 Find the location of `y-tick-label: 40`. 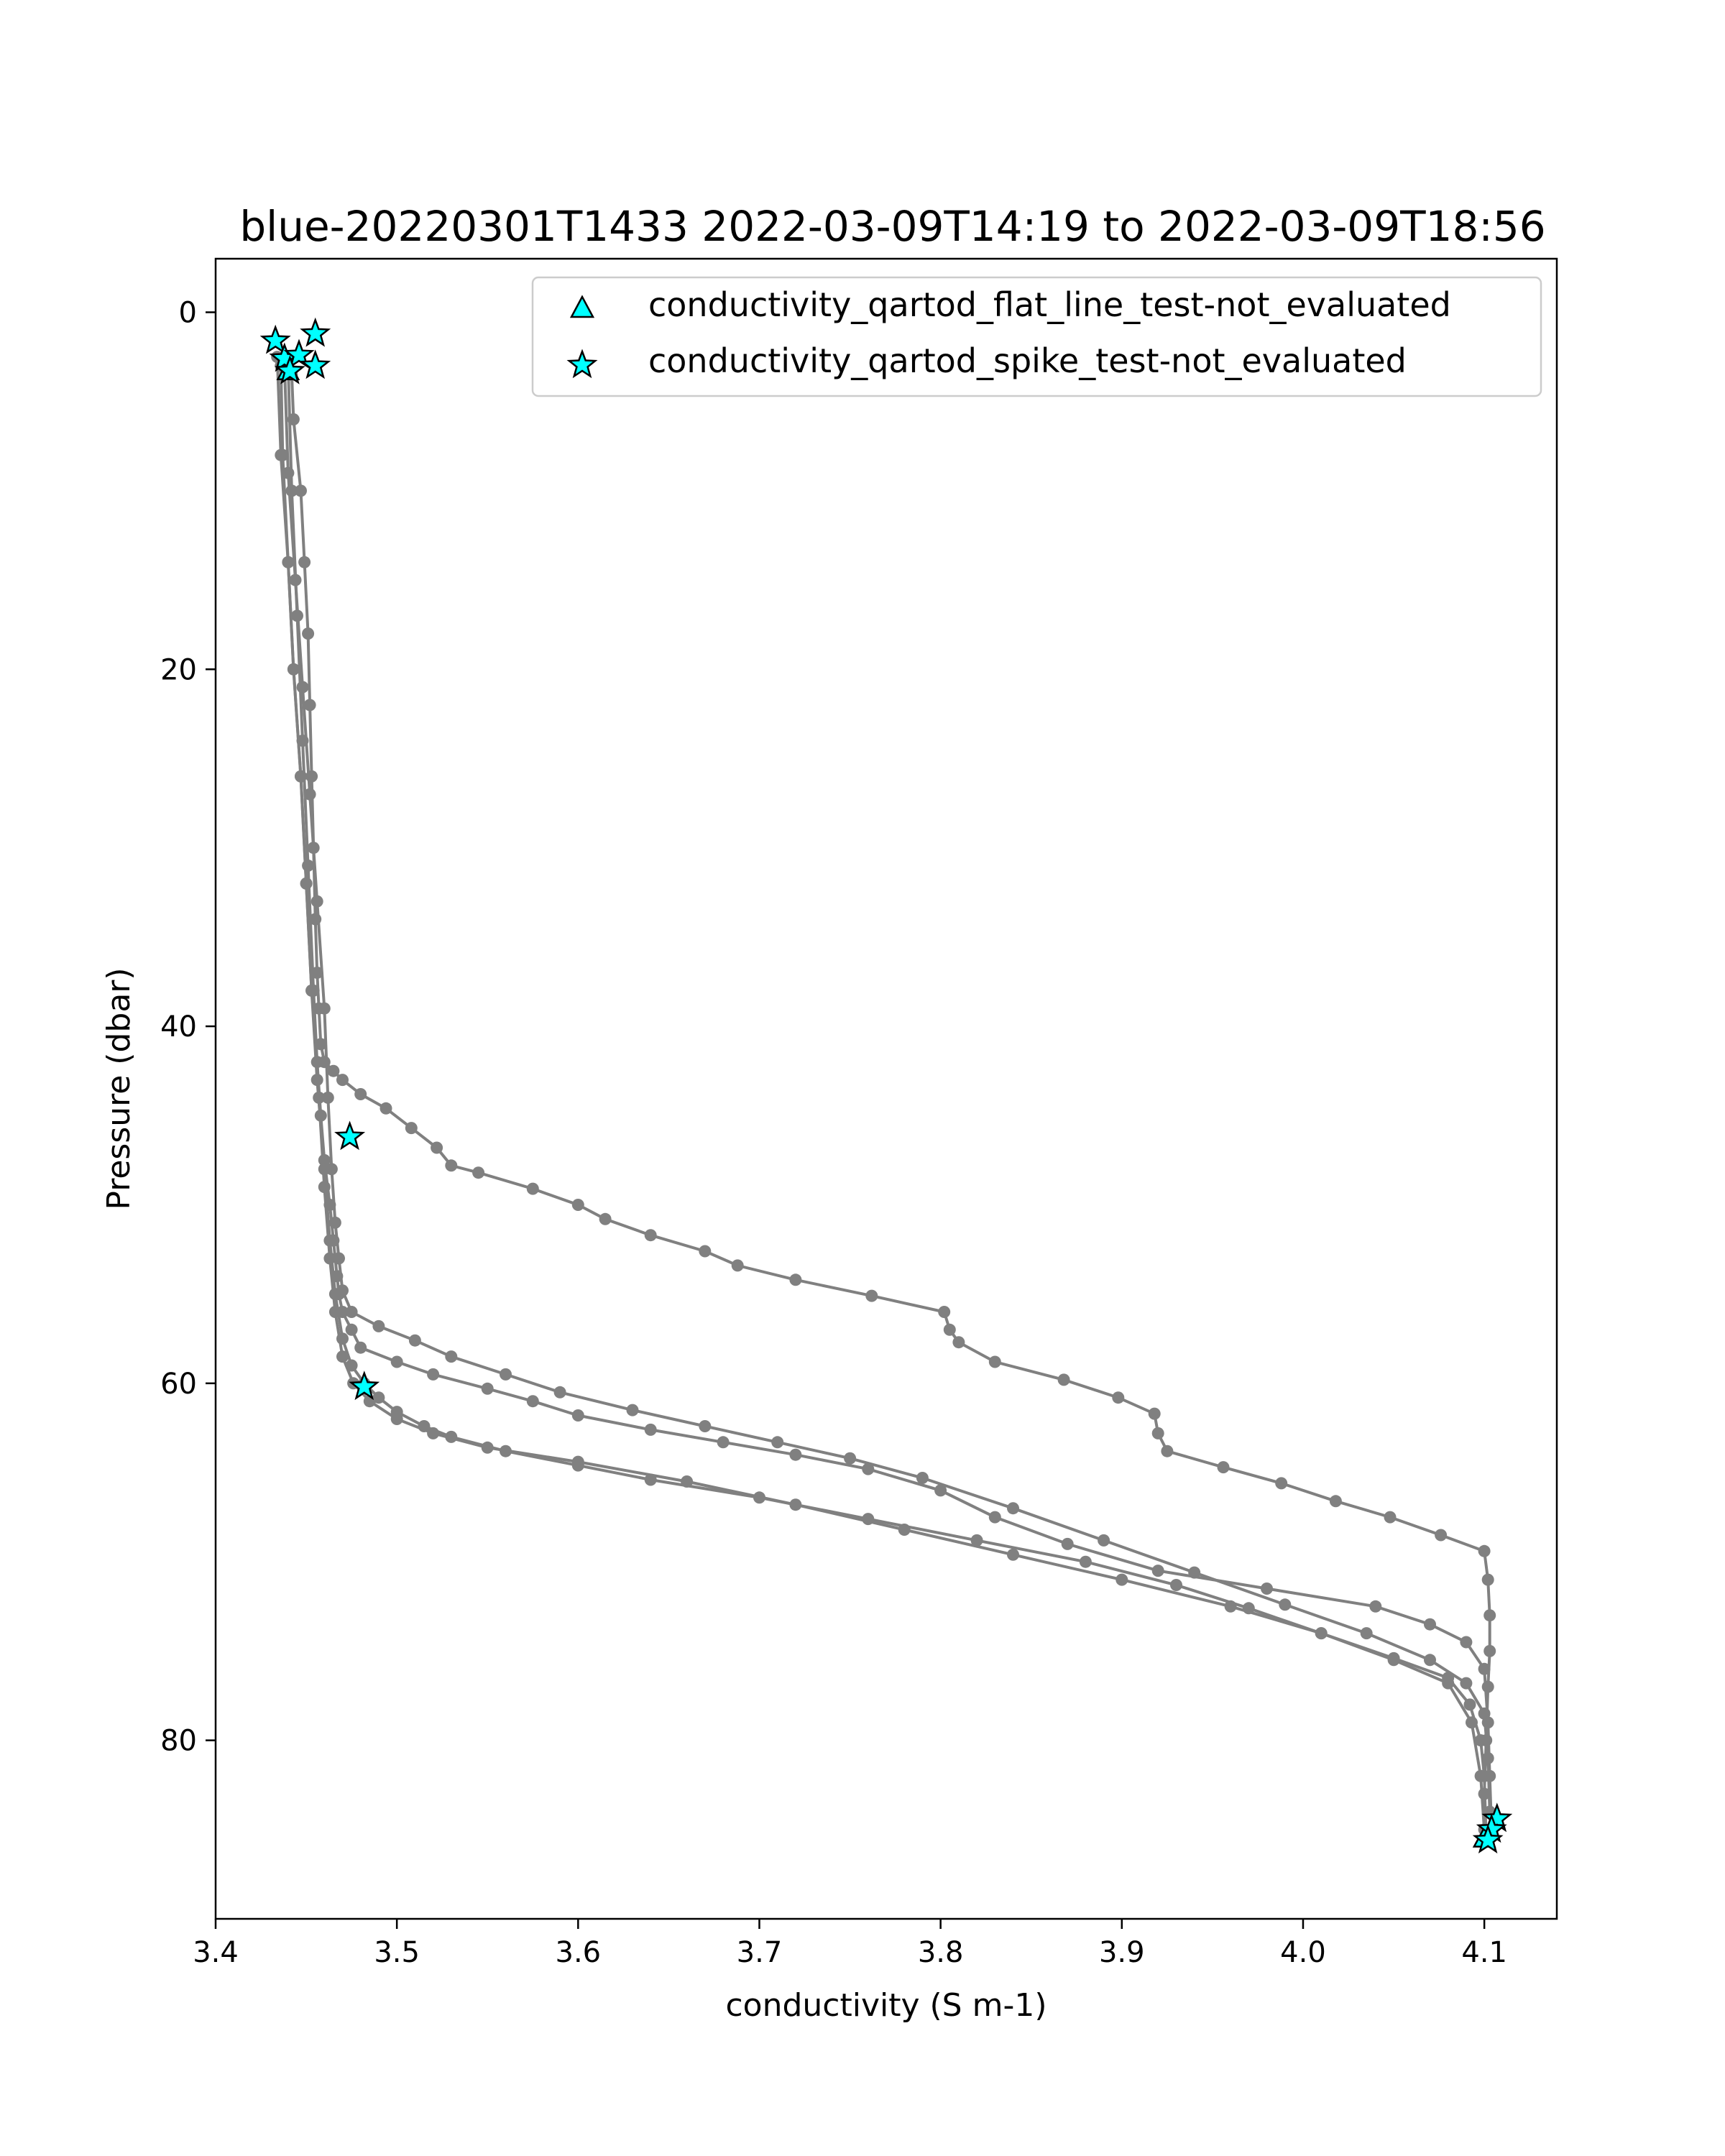

y-tick-label: 40 is located at coordinates (178, 1027).